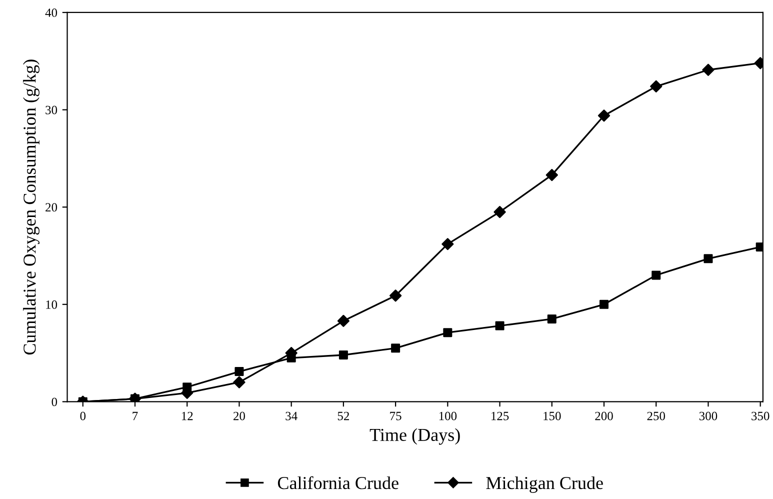 The width and height of the screenshot is (773, 499). Describe the element at coordinates (239, 416) in the screenshot. I see `x-tick-label: 20` at that location.